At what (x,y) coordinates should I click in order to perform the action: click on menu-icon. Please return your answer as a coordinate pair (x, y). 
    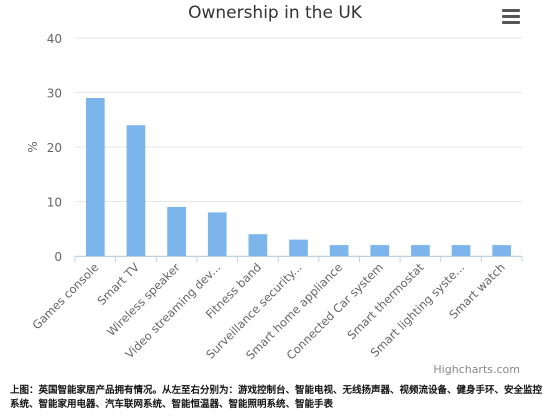
    Looking at the image, I should click on (511, 10).